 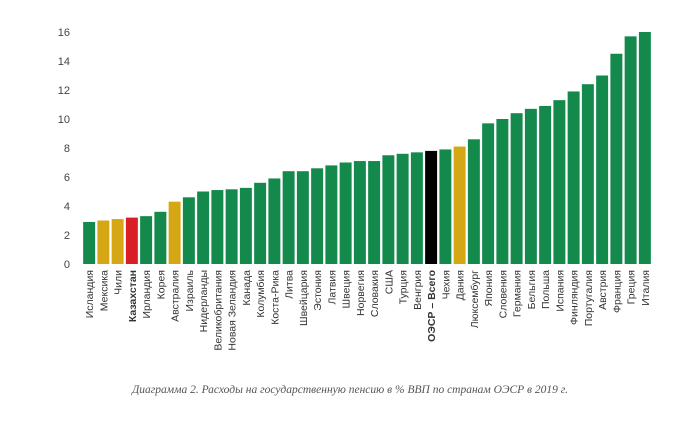 What do you see at coordinates (475, 299) in the screenshot?
I see `x-tick-label: Люксембург` at bounding box center [475, 299].